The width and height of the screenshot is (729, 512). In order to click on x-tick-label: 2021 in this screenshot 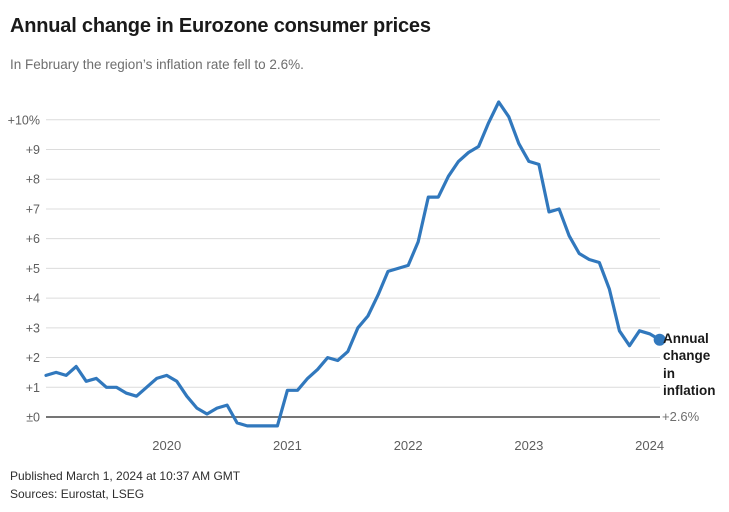, I will do `click(287, 445)`.